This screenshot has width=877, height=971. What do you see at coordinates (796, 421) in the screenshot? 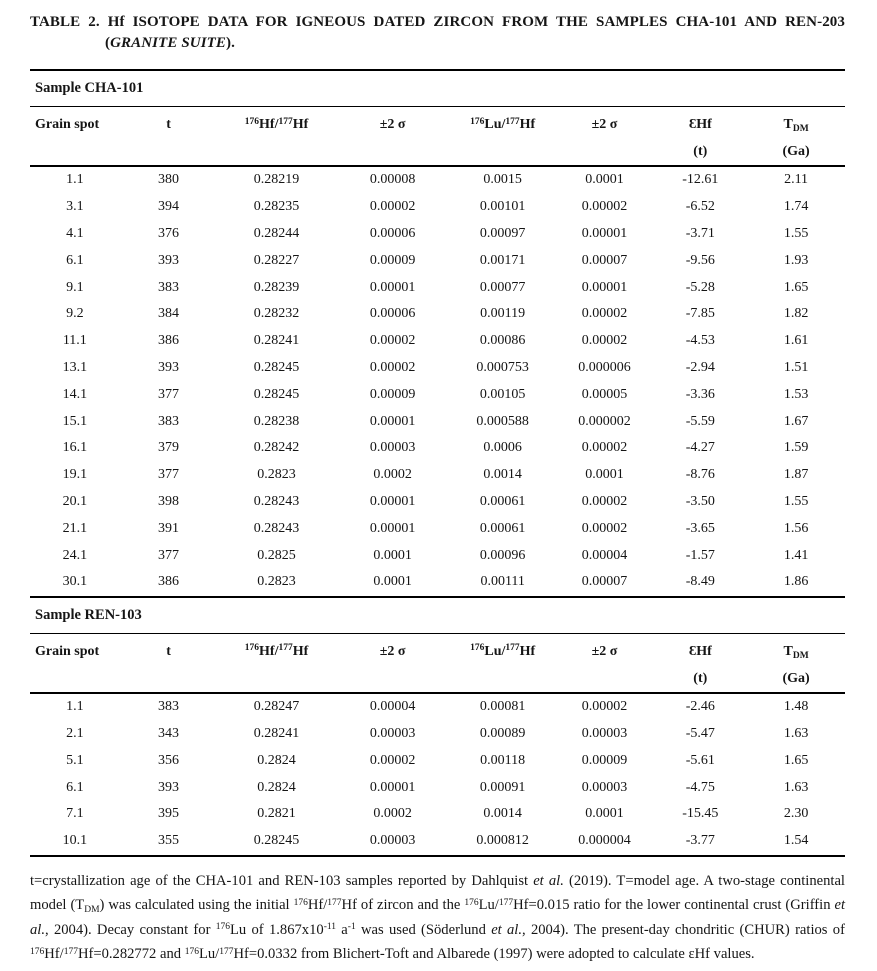
I see `cell: 1.67` at bounding box center [796, 421].